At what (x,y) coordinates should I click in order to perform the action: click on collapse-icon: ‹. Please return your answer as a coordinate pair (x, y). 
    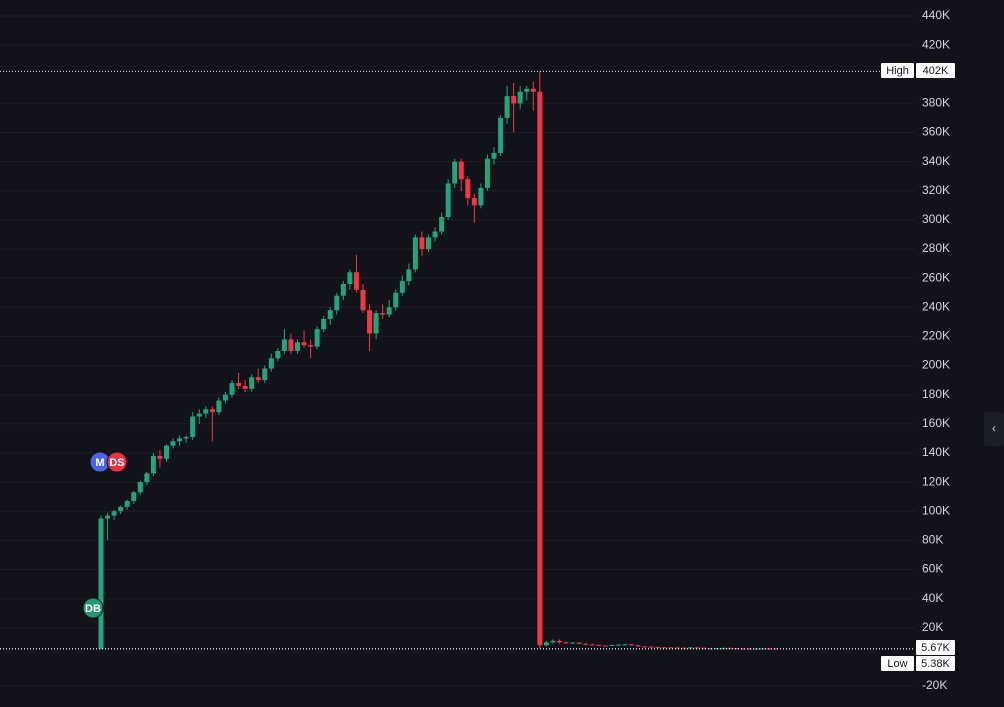
    Looking at the image, I should click on (994, 428).